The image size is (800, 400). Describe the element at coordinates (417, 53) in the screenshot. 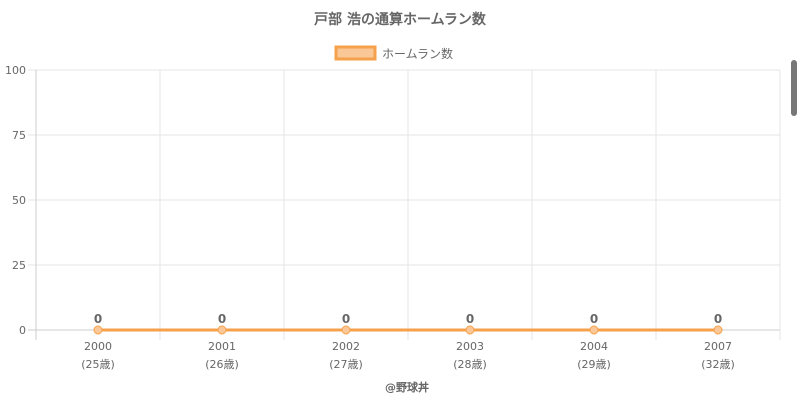

I see `legend-label: ホームラン数` at that location.